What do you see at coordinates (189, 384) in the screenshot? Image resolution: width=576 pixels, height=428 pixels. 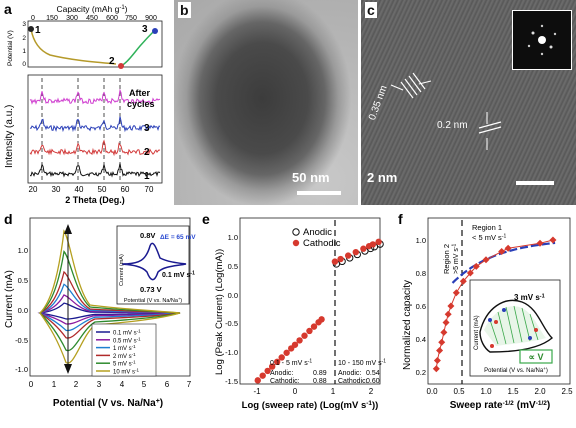 I see `x-tick: 7` at bounding box center [189, 384].